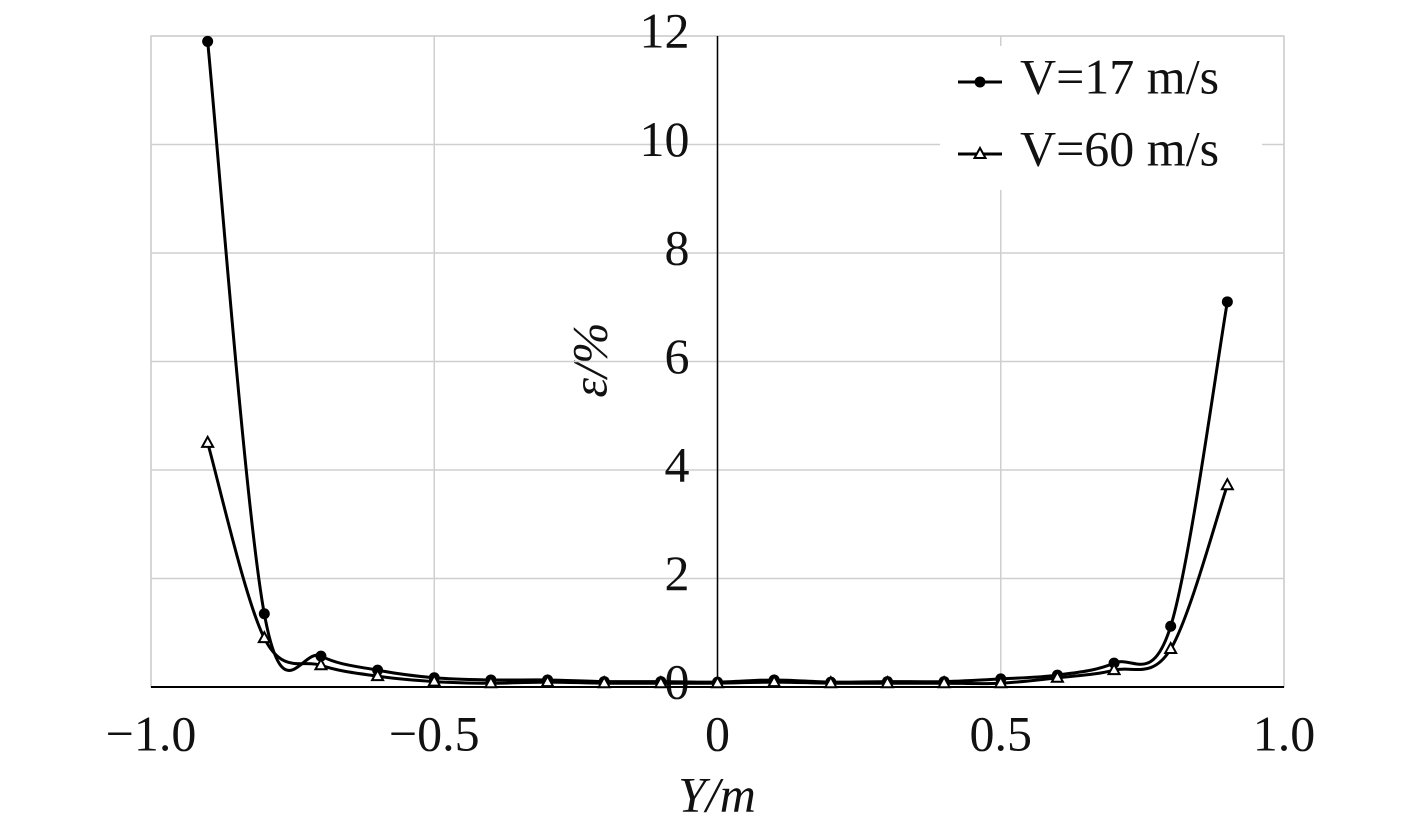 The height and width of the screenshot is (827, 1417). Describe the element at coordinates (589, 359) in the screenshot. I see `y-axis-label: ε/%` at that location.